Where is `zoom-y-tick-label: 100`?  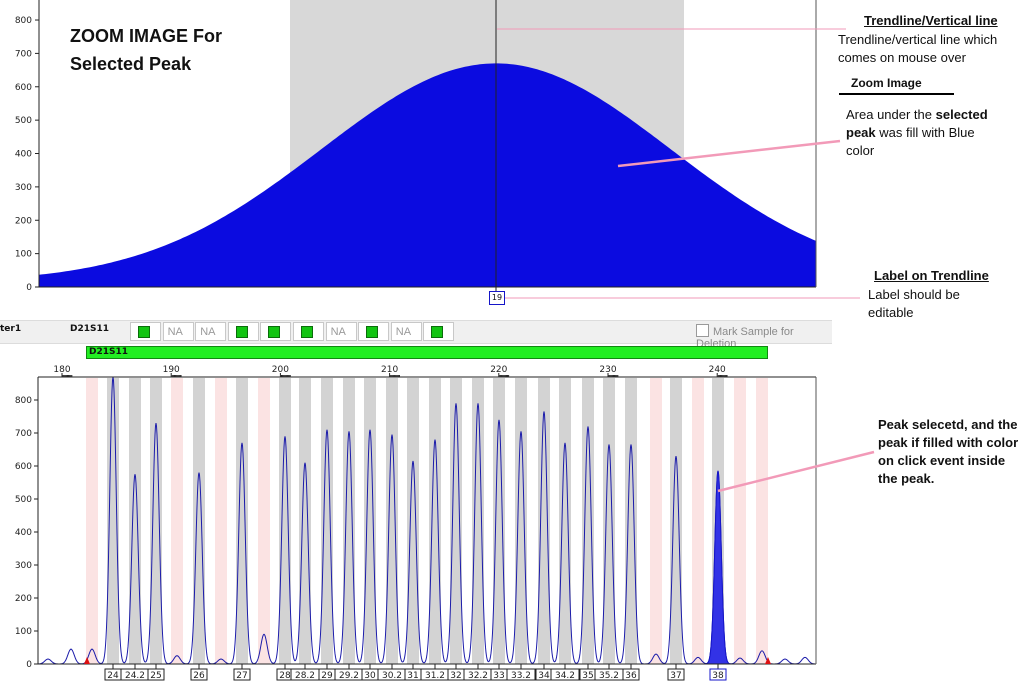 zoom-y-tick-label: 100 is located at coordinates (23, 255).